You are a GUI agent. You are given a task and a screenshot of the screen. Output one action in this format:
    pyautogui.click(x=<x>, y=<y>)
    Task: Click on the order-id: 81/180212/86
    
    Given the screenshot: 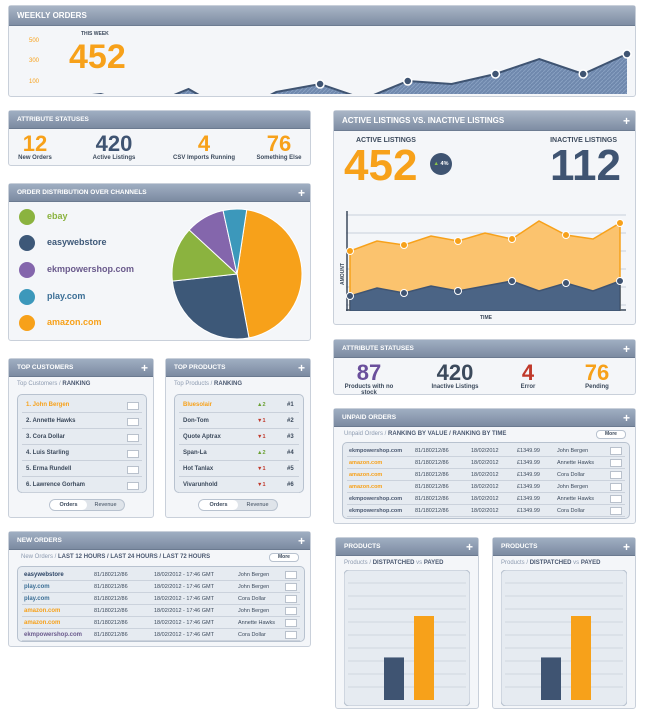 What is the action you would take?
    pyautogui.click(x=111, y=587)
    